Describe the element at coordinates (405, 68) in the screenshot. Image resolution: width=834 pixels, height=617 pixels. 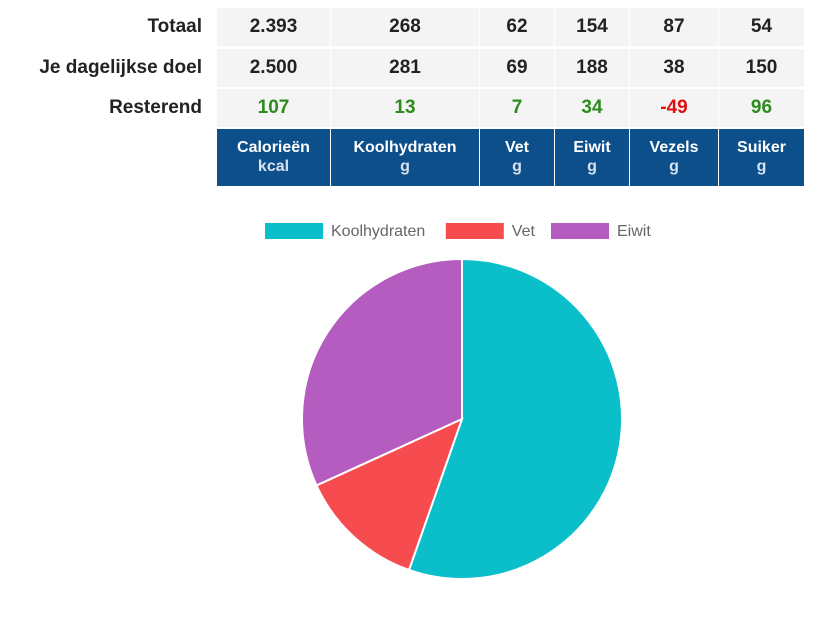
I see `table-cell: 281` at that location.